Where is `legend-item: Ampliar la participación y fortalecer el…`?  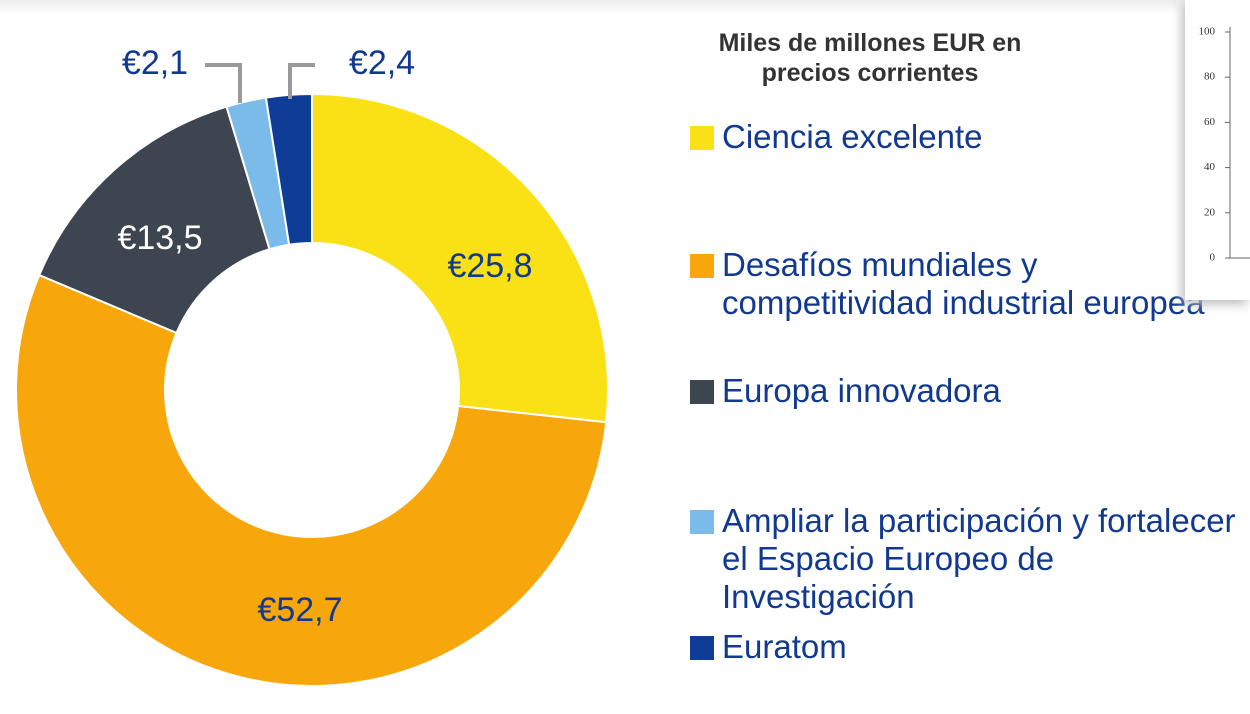
legend-item: Ampliar la participación y fortalecer el… is located at coordinates (970, 559).